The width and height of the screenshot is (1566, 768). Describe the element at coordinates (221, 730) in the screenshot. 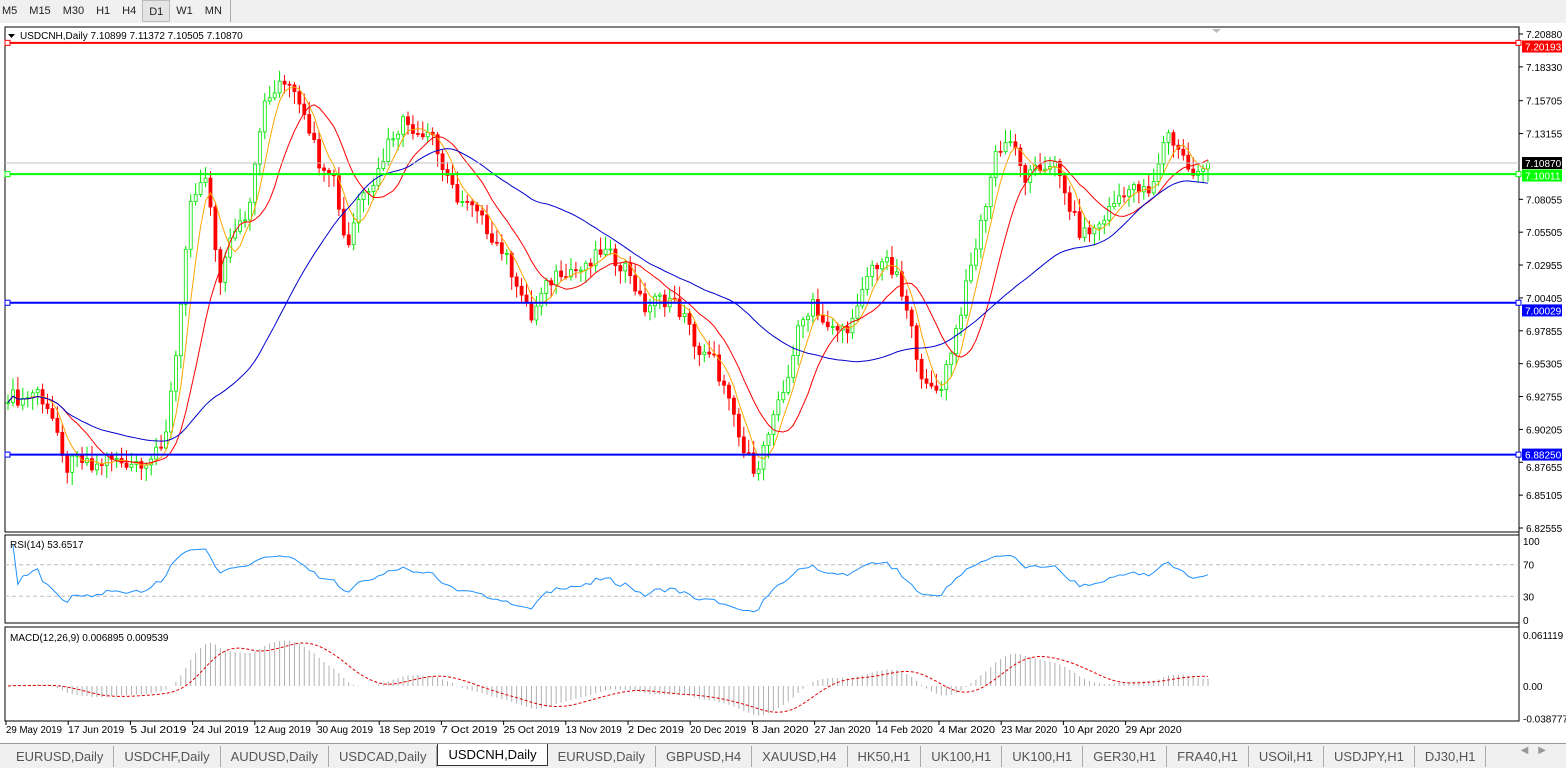

I see `time-label: 24 Jul 2019` at that location.